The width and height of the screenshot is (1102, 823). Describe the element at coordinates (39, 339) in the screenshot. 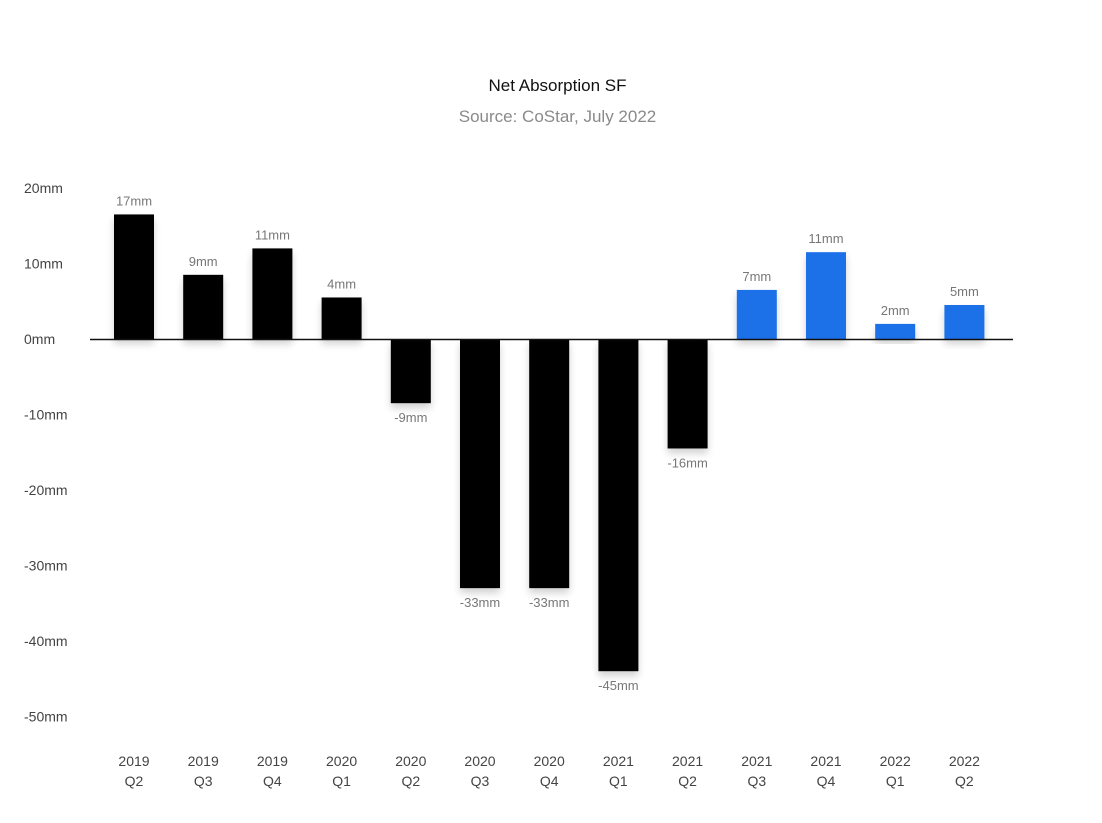

I see `y-tick-label: 0mm` at that location.